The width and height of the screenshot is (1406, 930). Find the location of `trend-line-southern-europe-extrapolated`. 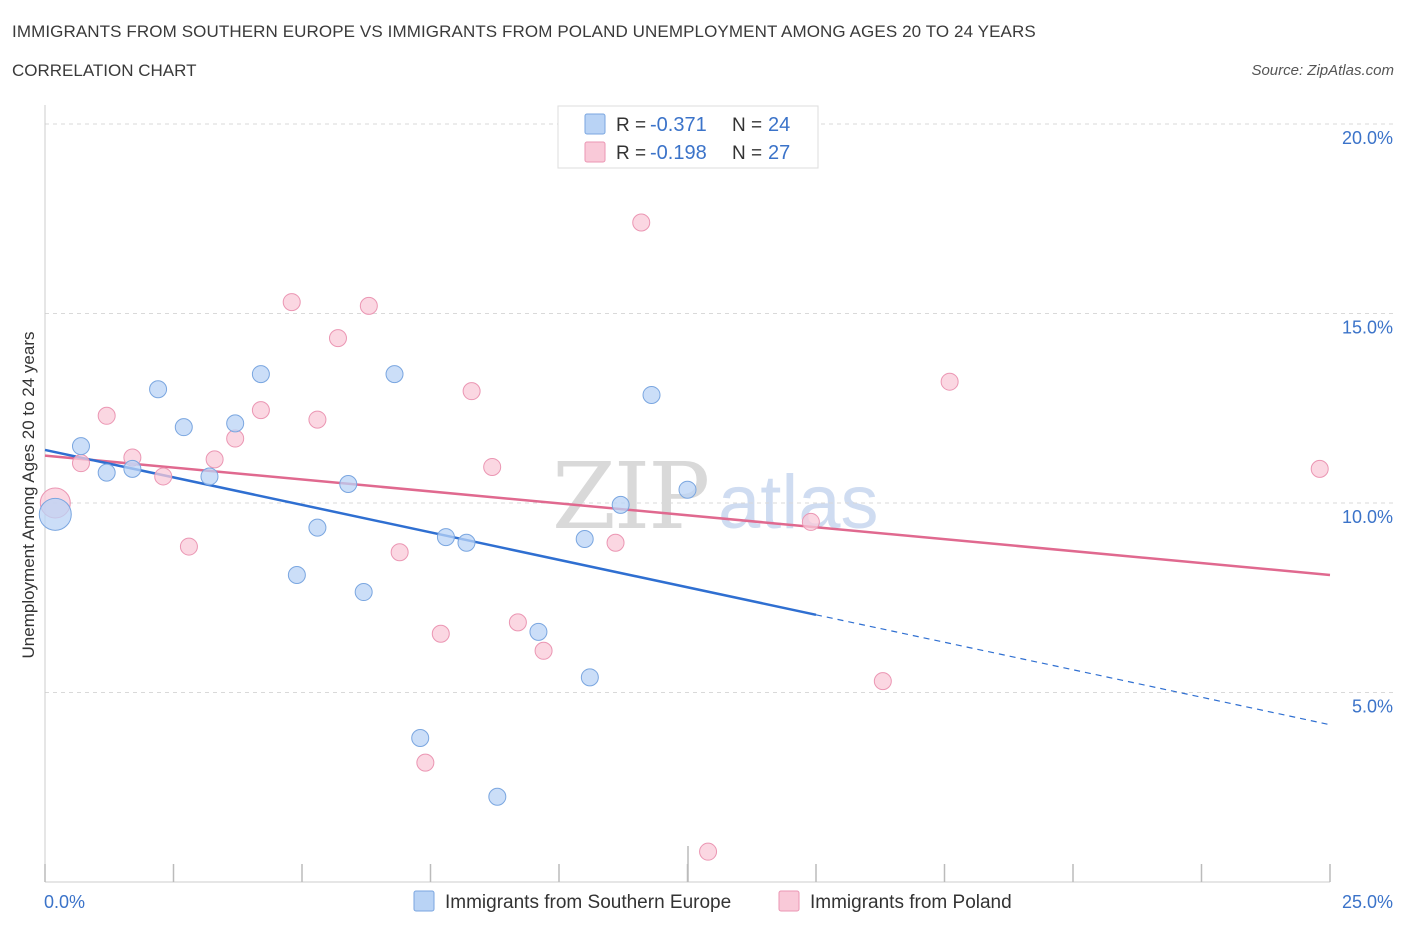

trend-line-southern-europe-extrapolated is located at coordinates (1073, 670).